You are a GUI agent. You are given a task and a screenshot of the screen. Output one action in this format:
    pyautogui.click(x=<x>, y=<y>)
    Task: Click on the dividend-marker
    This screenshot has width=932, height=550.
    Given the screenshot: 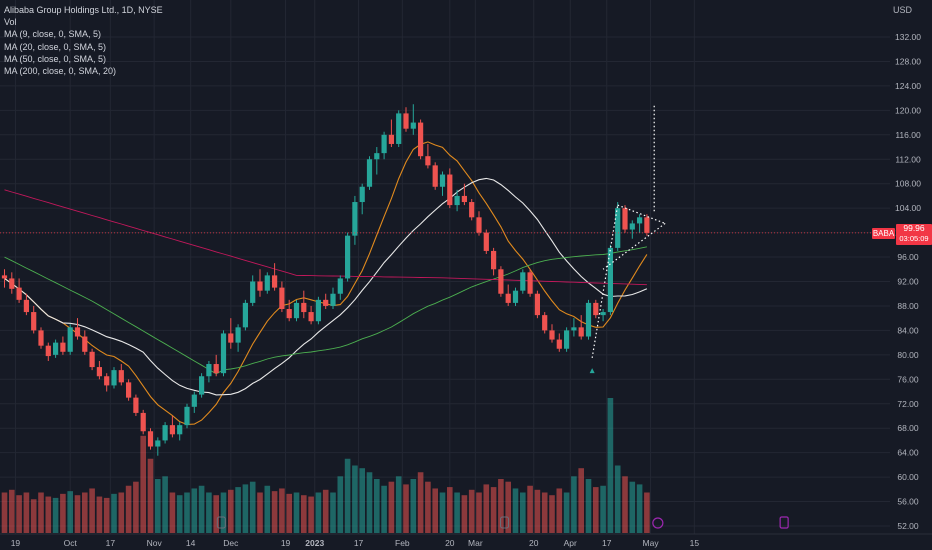 What is the action you would take?
    pyautogui.click(x=658, y=523)
    